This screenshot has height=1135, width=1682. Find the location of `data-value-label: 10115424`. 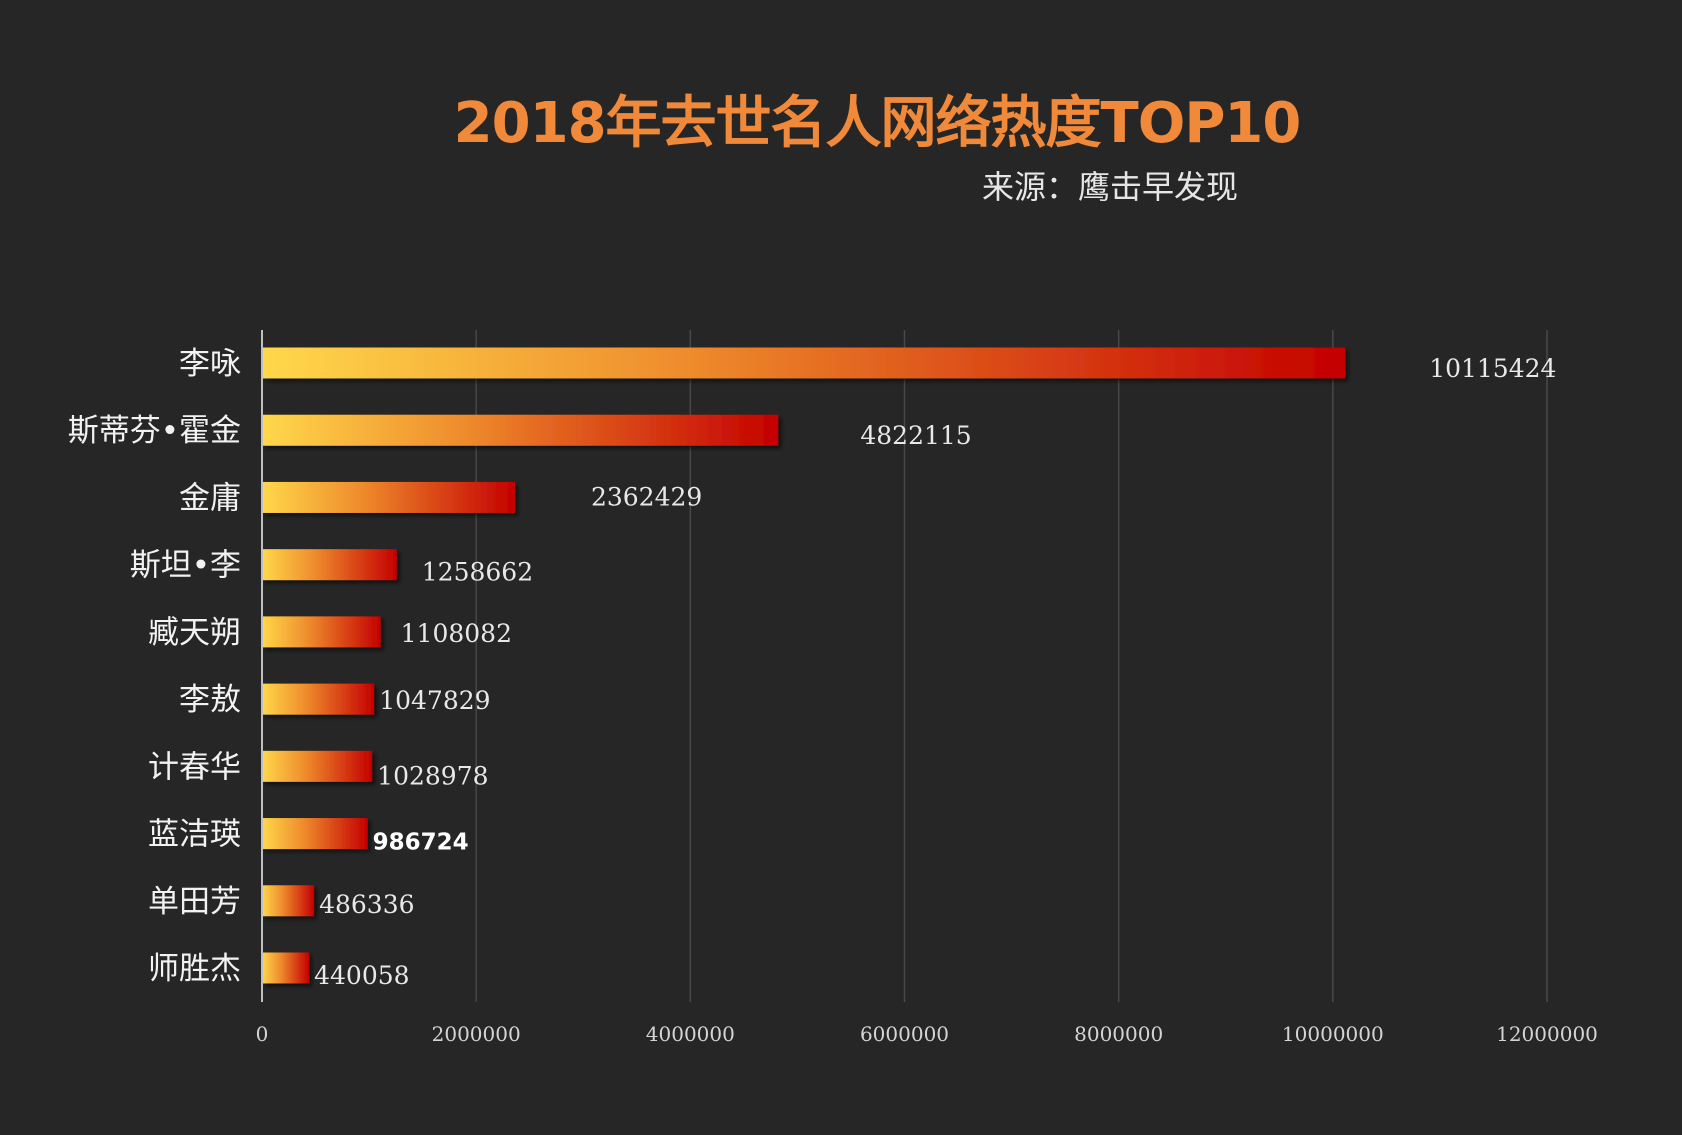

data-value-label: 10115424 is located at coordinates (1492, 368).